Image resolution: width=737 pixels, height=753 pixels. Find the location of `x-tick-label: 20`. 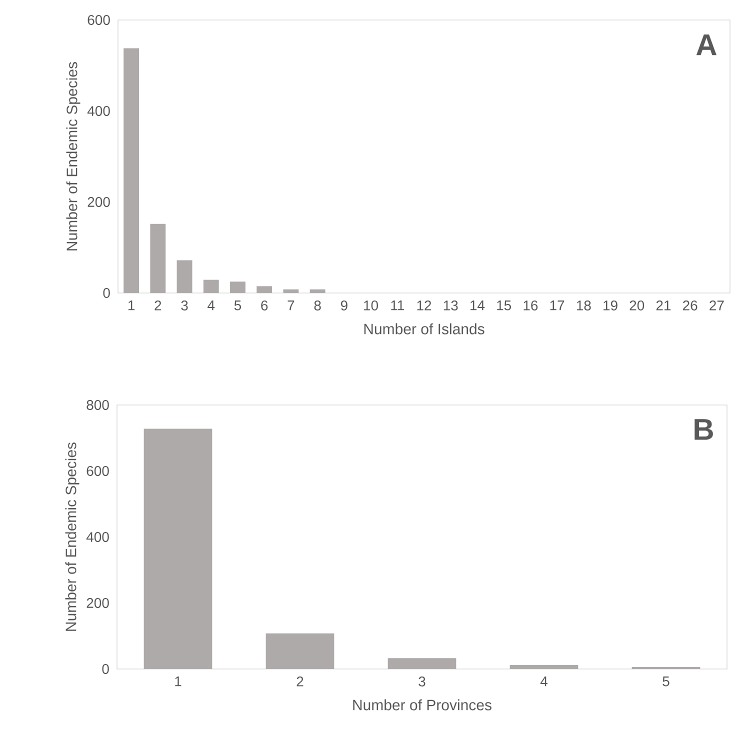

x-tick-label: 20 is located at coordinates (637, 305).